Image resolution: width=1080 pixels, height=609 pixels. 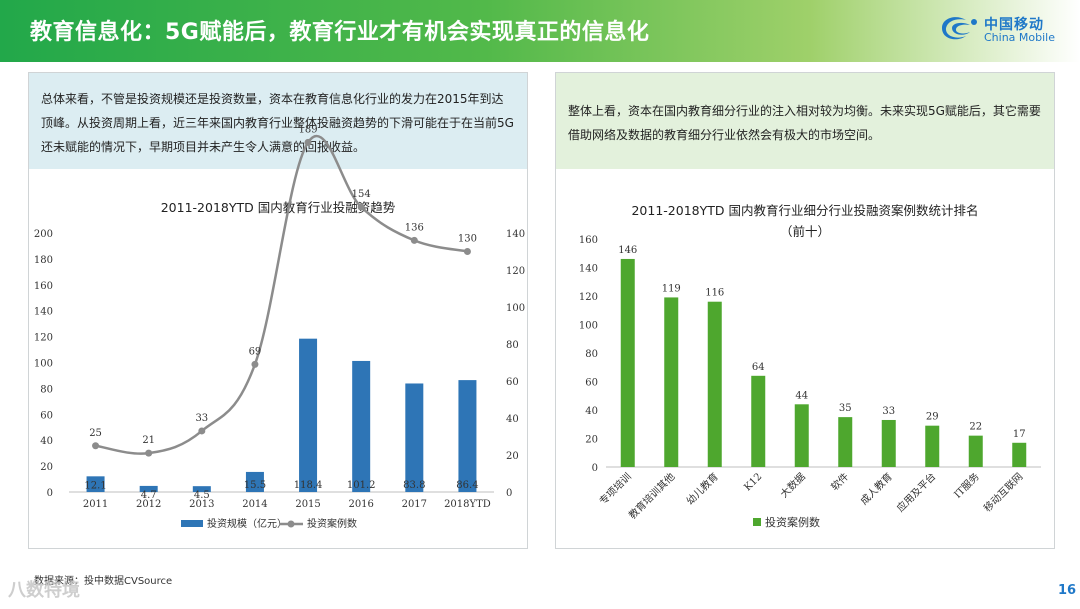 What do you see at coordinates (588, 269) in the screenshot?
I see `chart2-y-tick: 140` at bounding box center [588, 269].